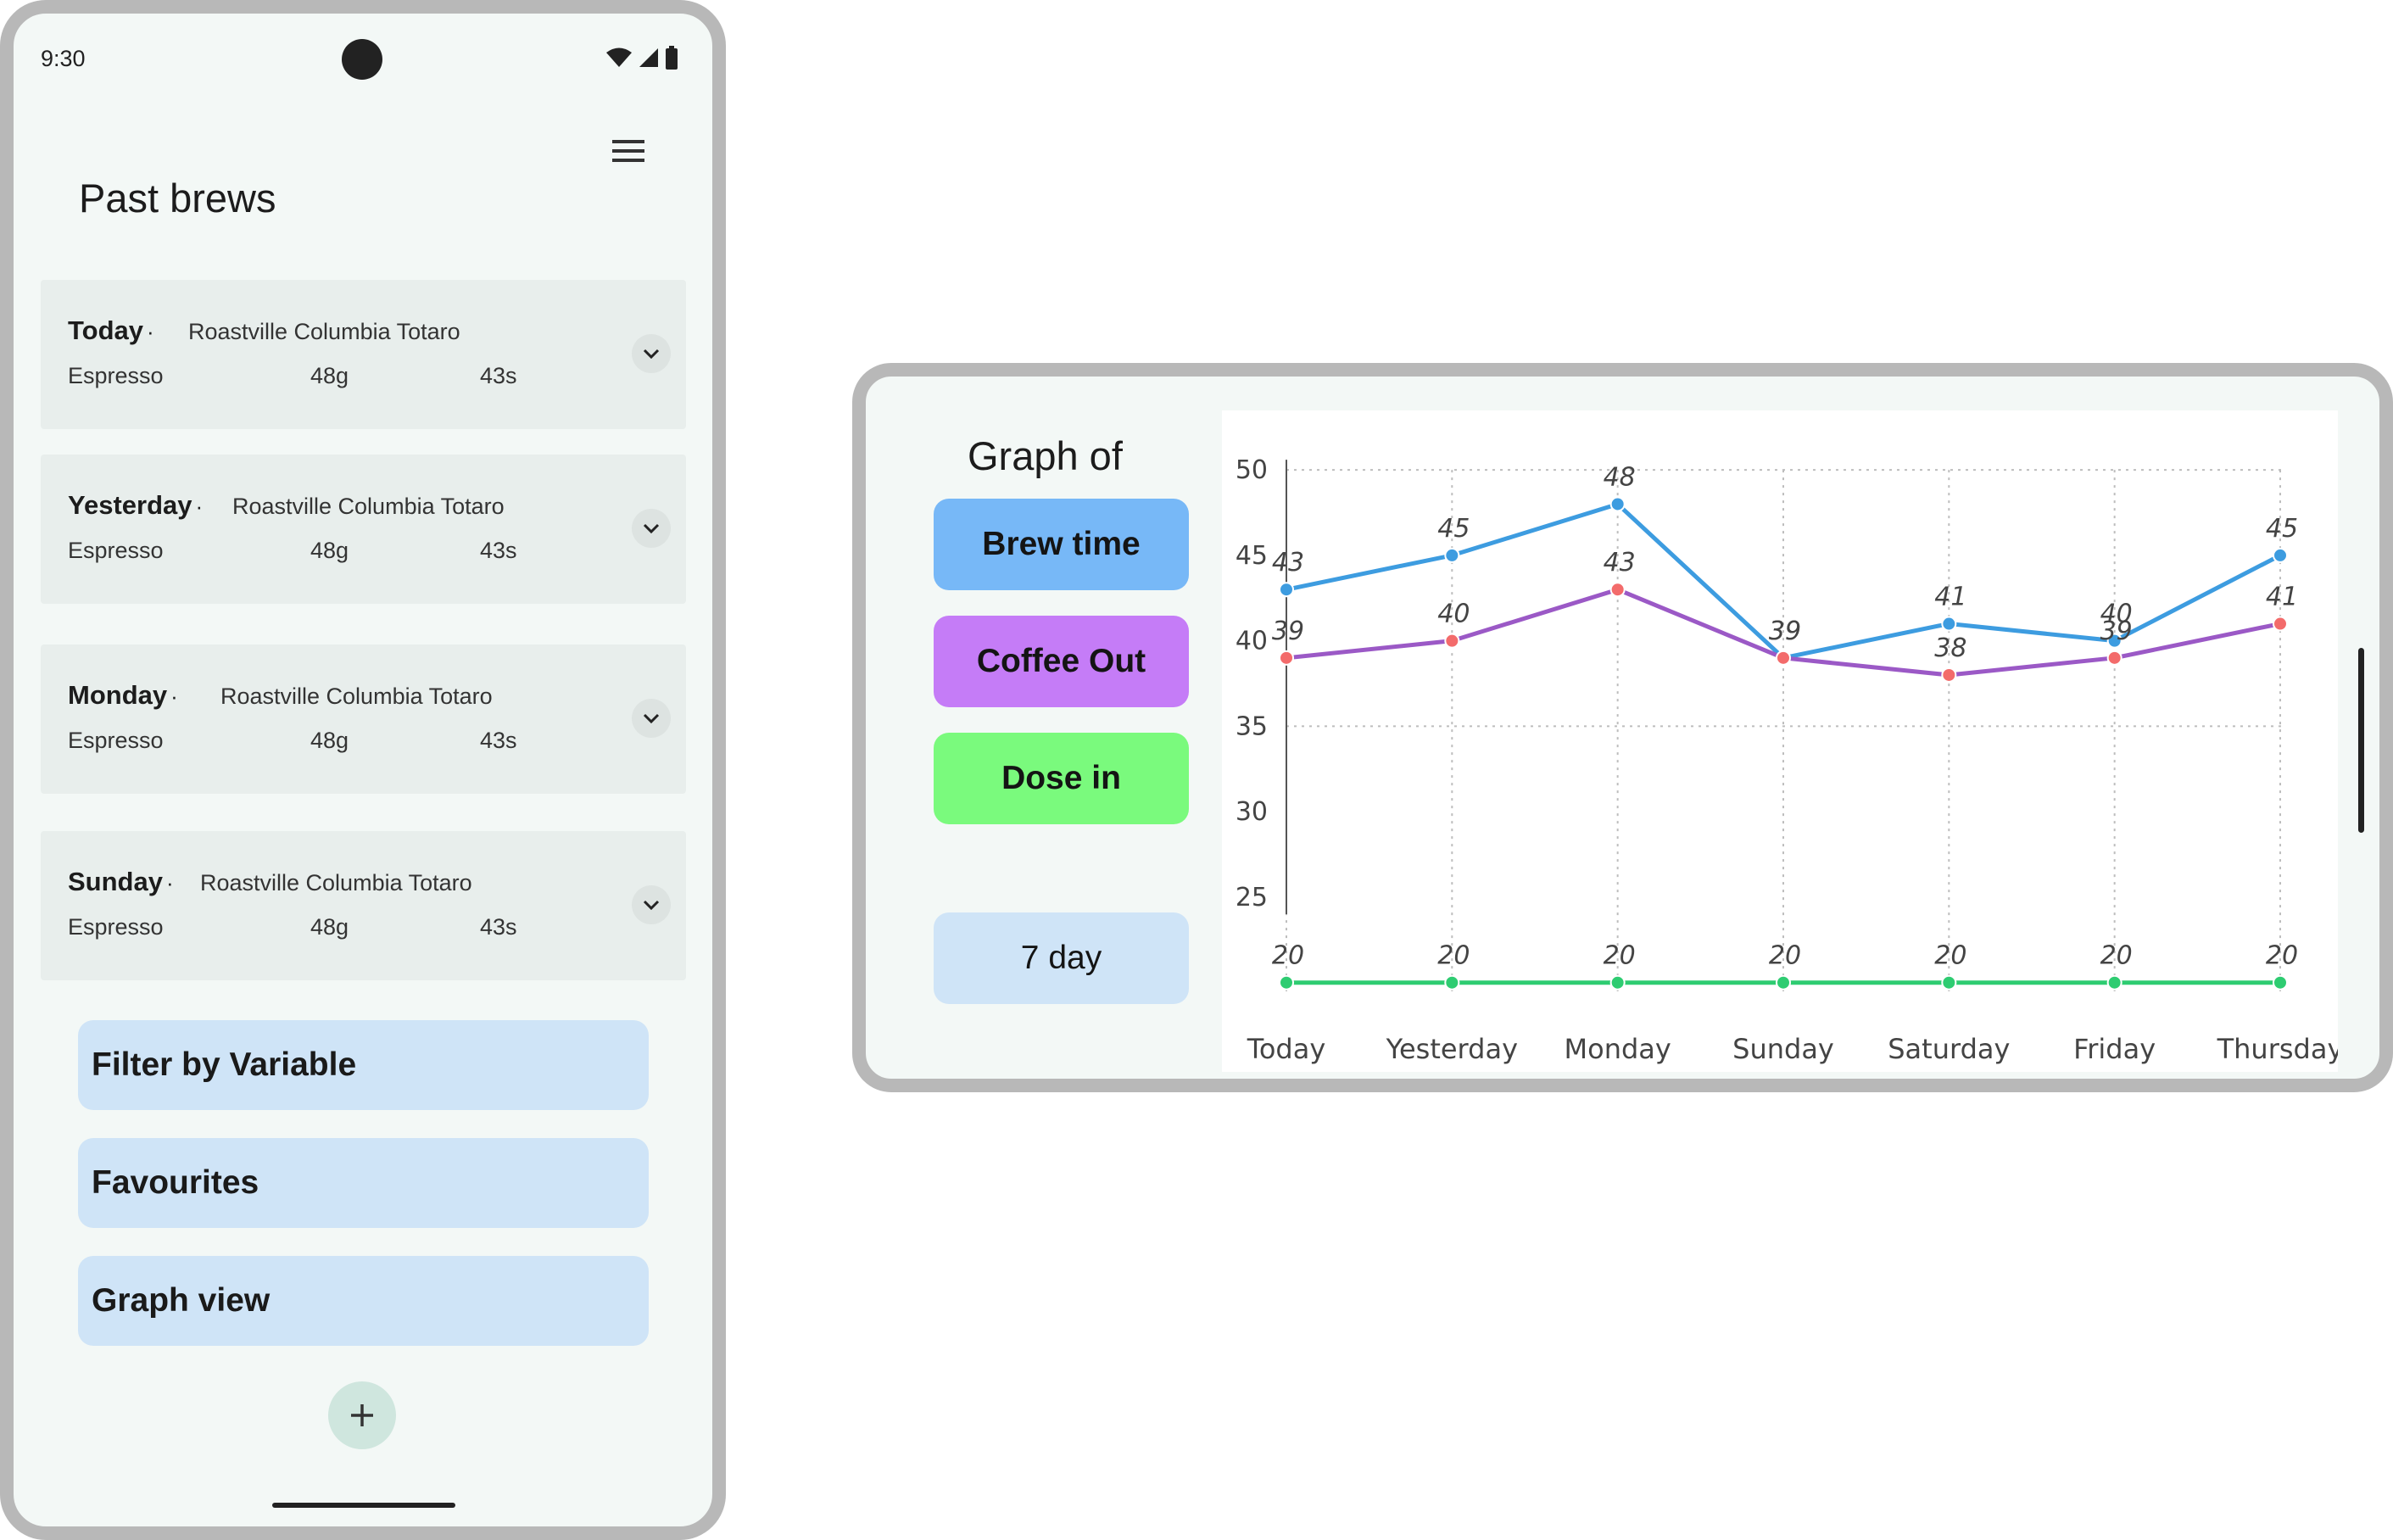  I want to click on graph-of-label: Graph of, so click(1045, 455).